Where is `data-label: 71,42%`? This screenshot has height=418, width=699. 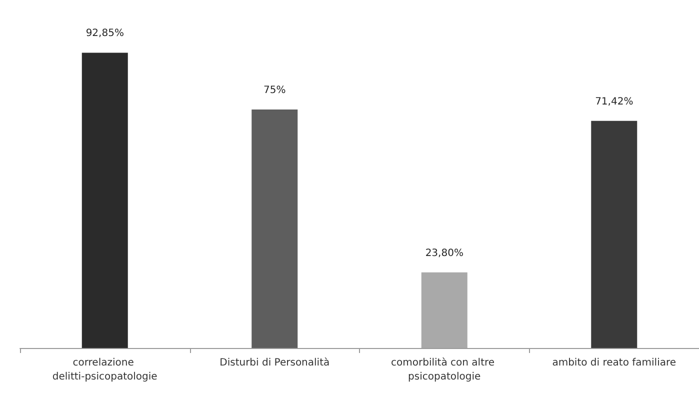
data-label: 71,42% is located at coordinates (614, 102).